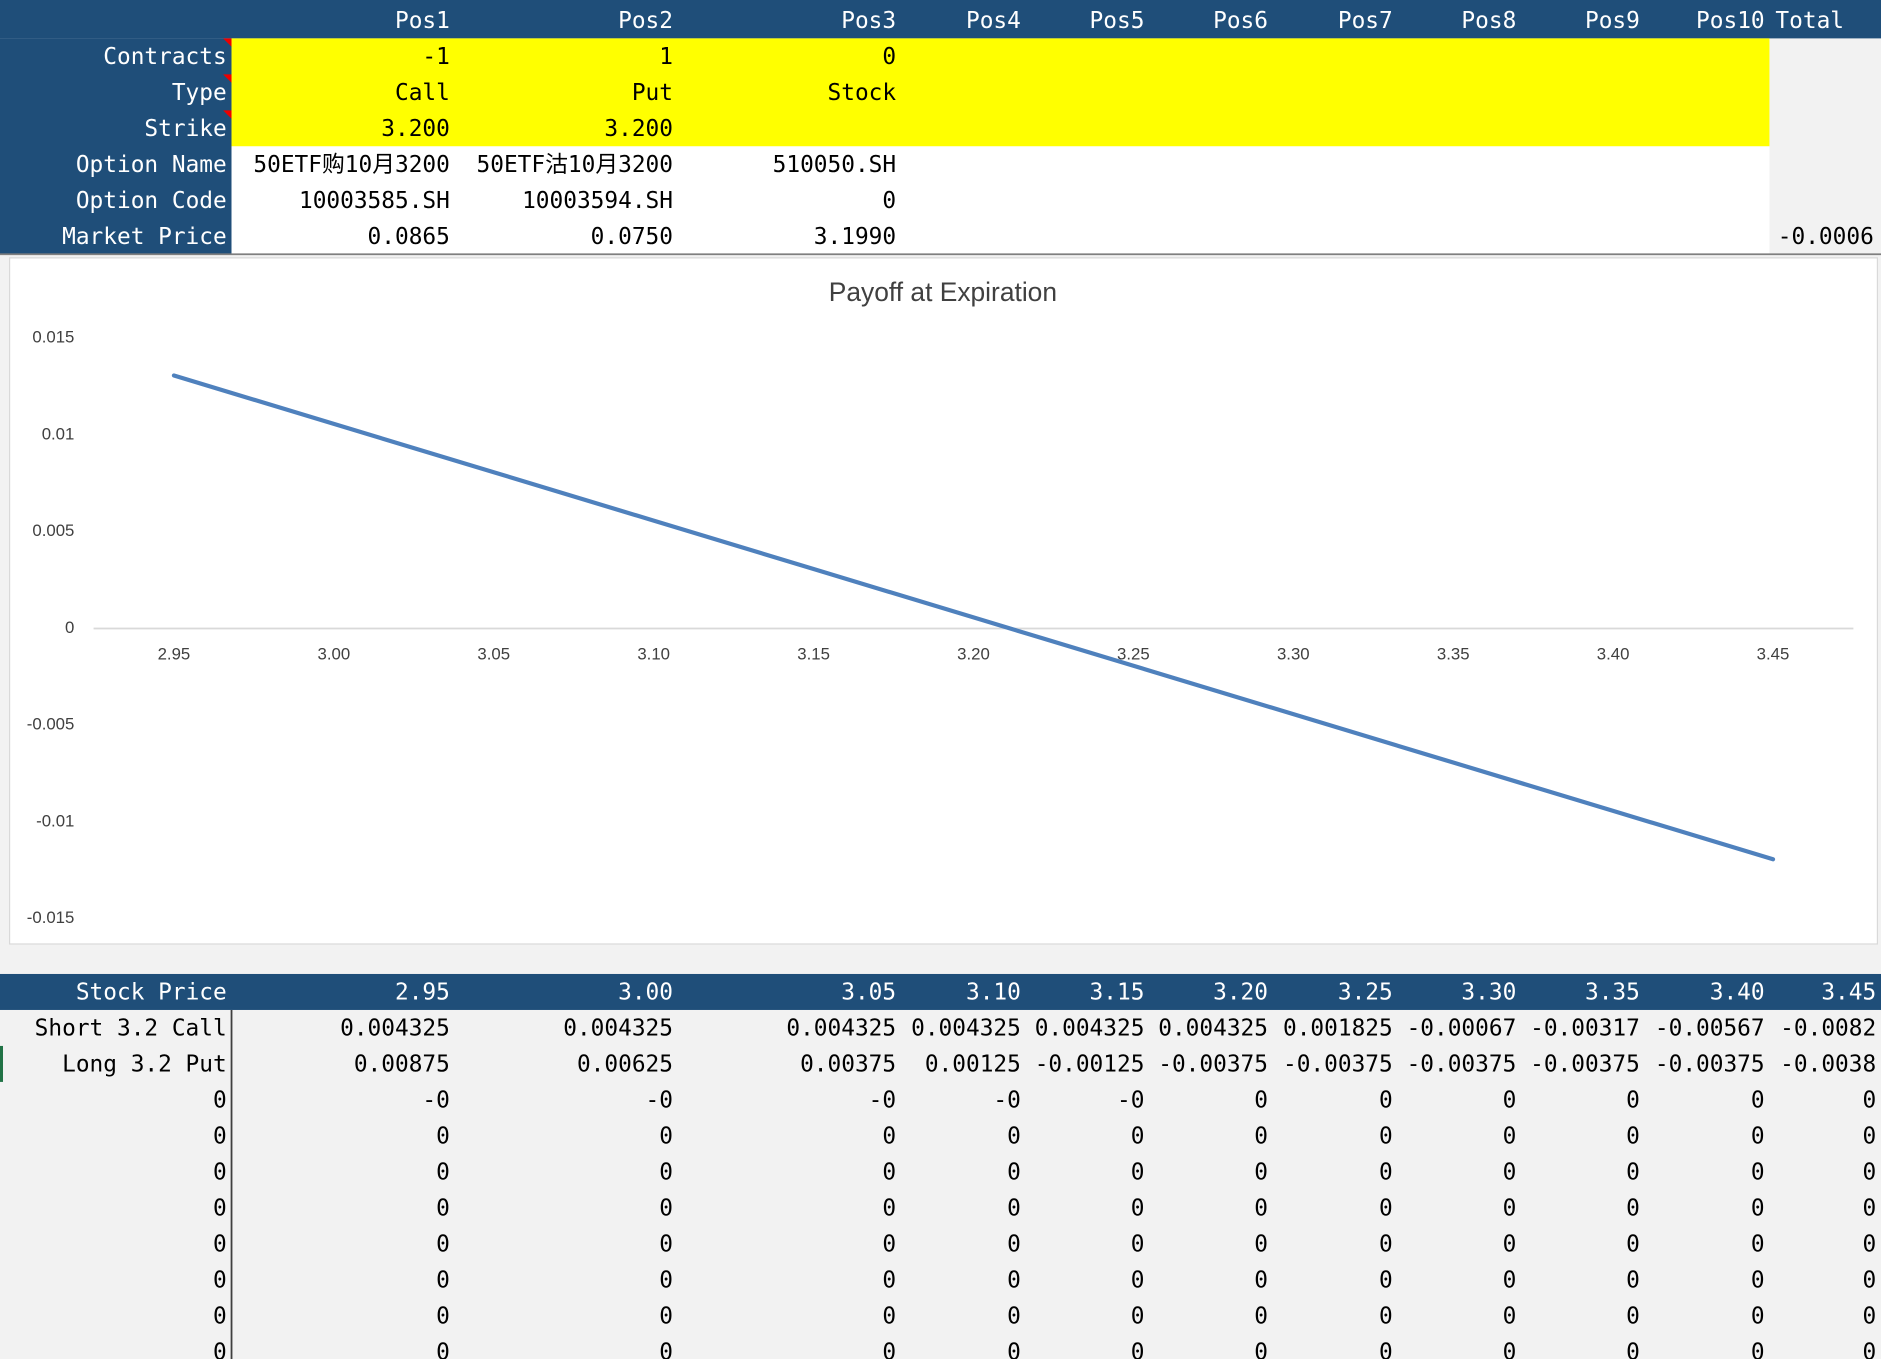  What do you see at coordinates (435, 57) in the screenshot?
I see `cell: -1` at bounding box center [435, 57].